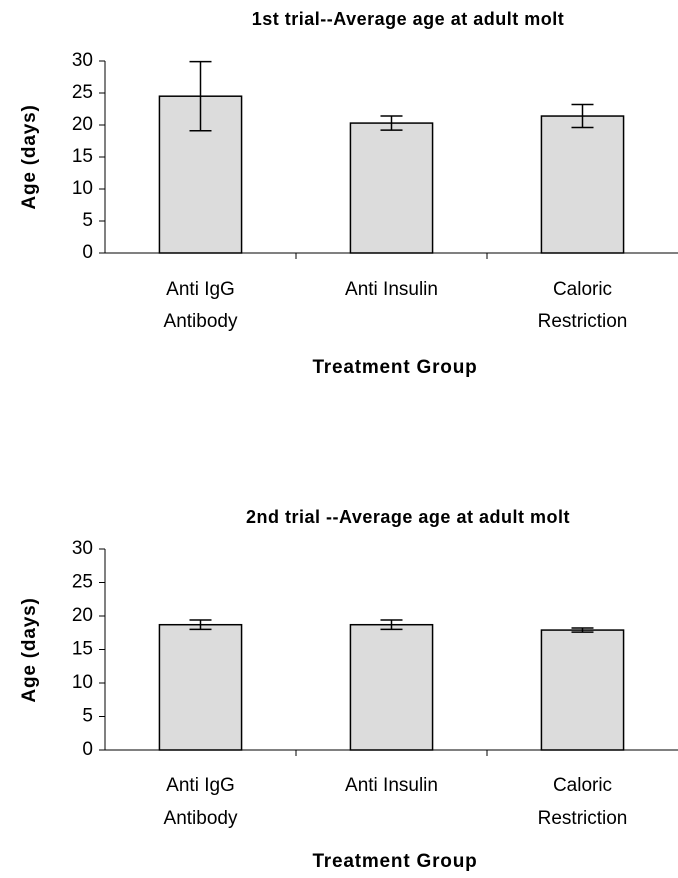 This screenshot has width=678, height=878. What do you see at coordinates (408, 517) in the screenshot?
I see `chart-title: 2nd trial --Average age at adult molt` at bounding box center [408, 517].